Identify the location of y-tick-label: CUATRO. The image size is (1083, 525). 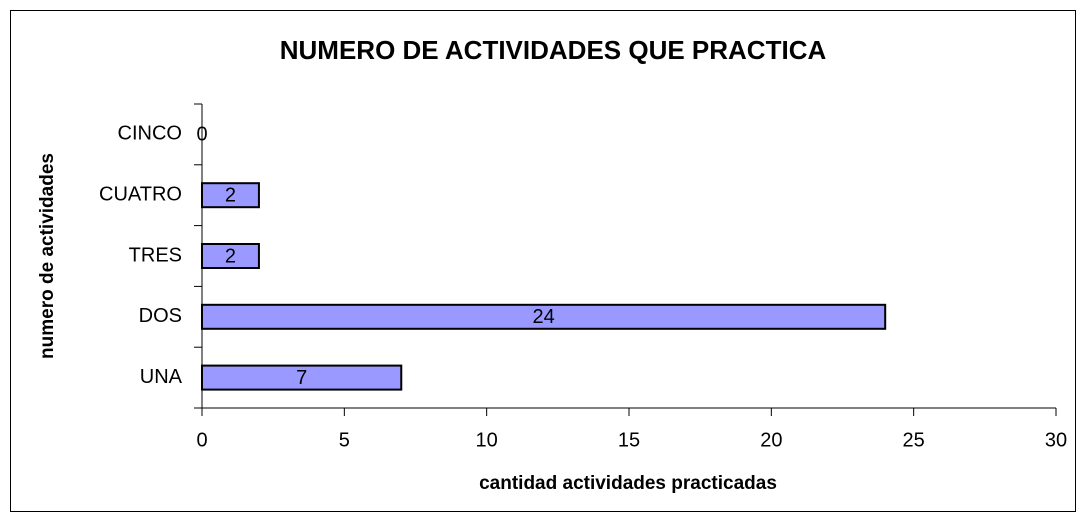
(140, 194).